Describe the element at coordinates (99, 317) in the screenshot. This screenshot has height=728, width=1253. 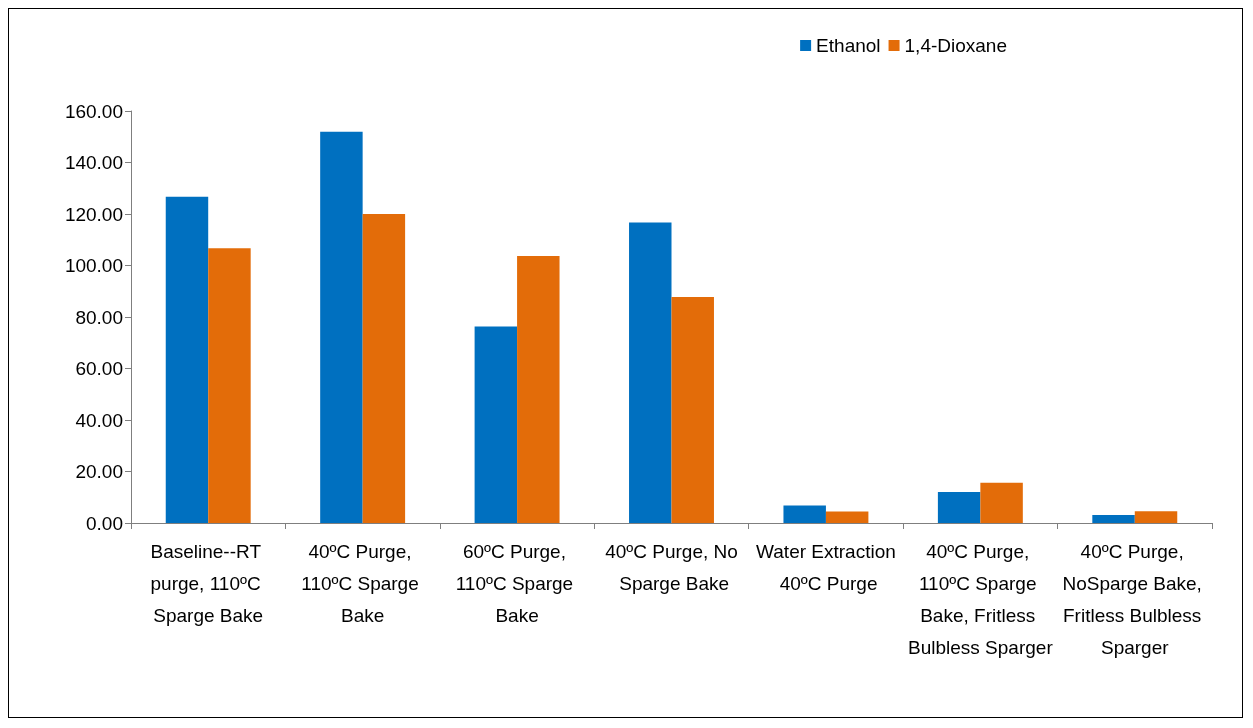
I see `y-tick-label: 80.00` at that location.